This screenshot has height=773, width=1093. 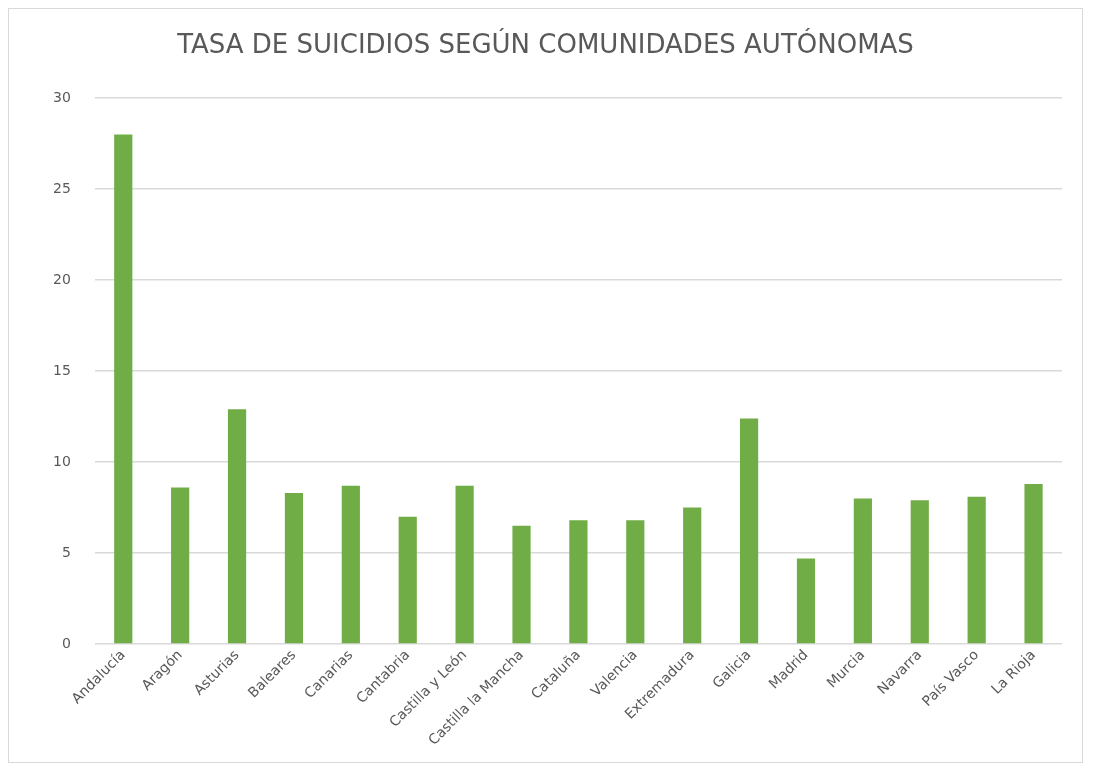 I want to click on y-tick-label: 5, so click(x=66, y=551).